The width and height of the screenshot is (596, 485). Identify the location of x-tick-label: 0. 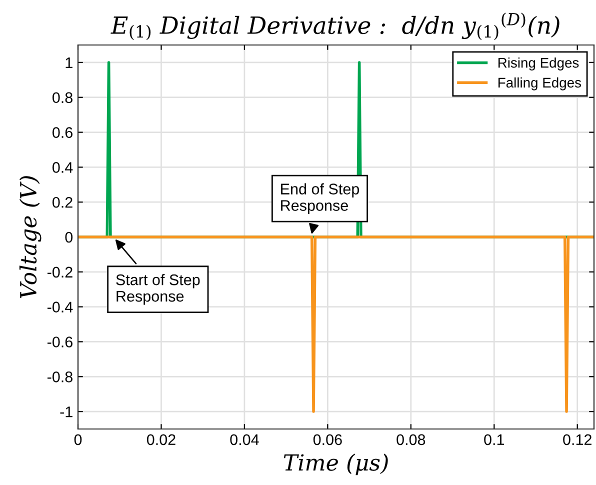
(78, 440).